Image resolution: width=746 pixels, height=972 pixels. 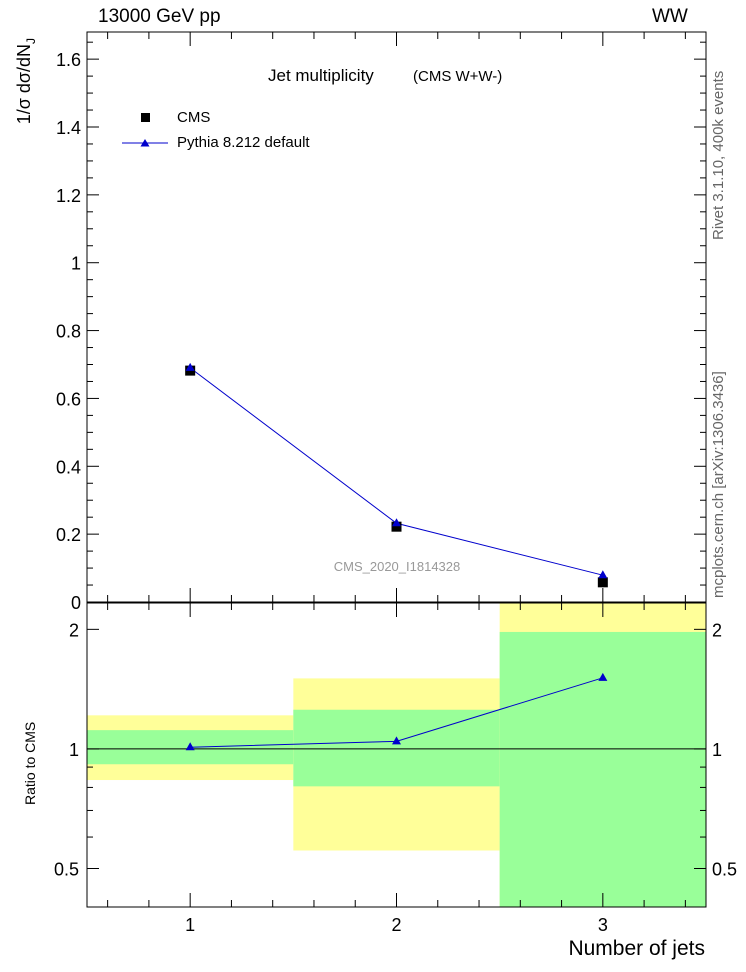 I want to click on main-y-tick-label: 1, so click(x=76, y=264).